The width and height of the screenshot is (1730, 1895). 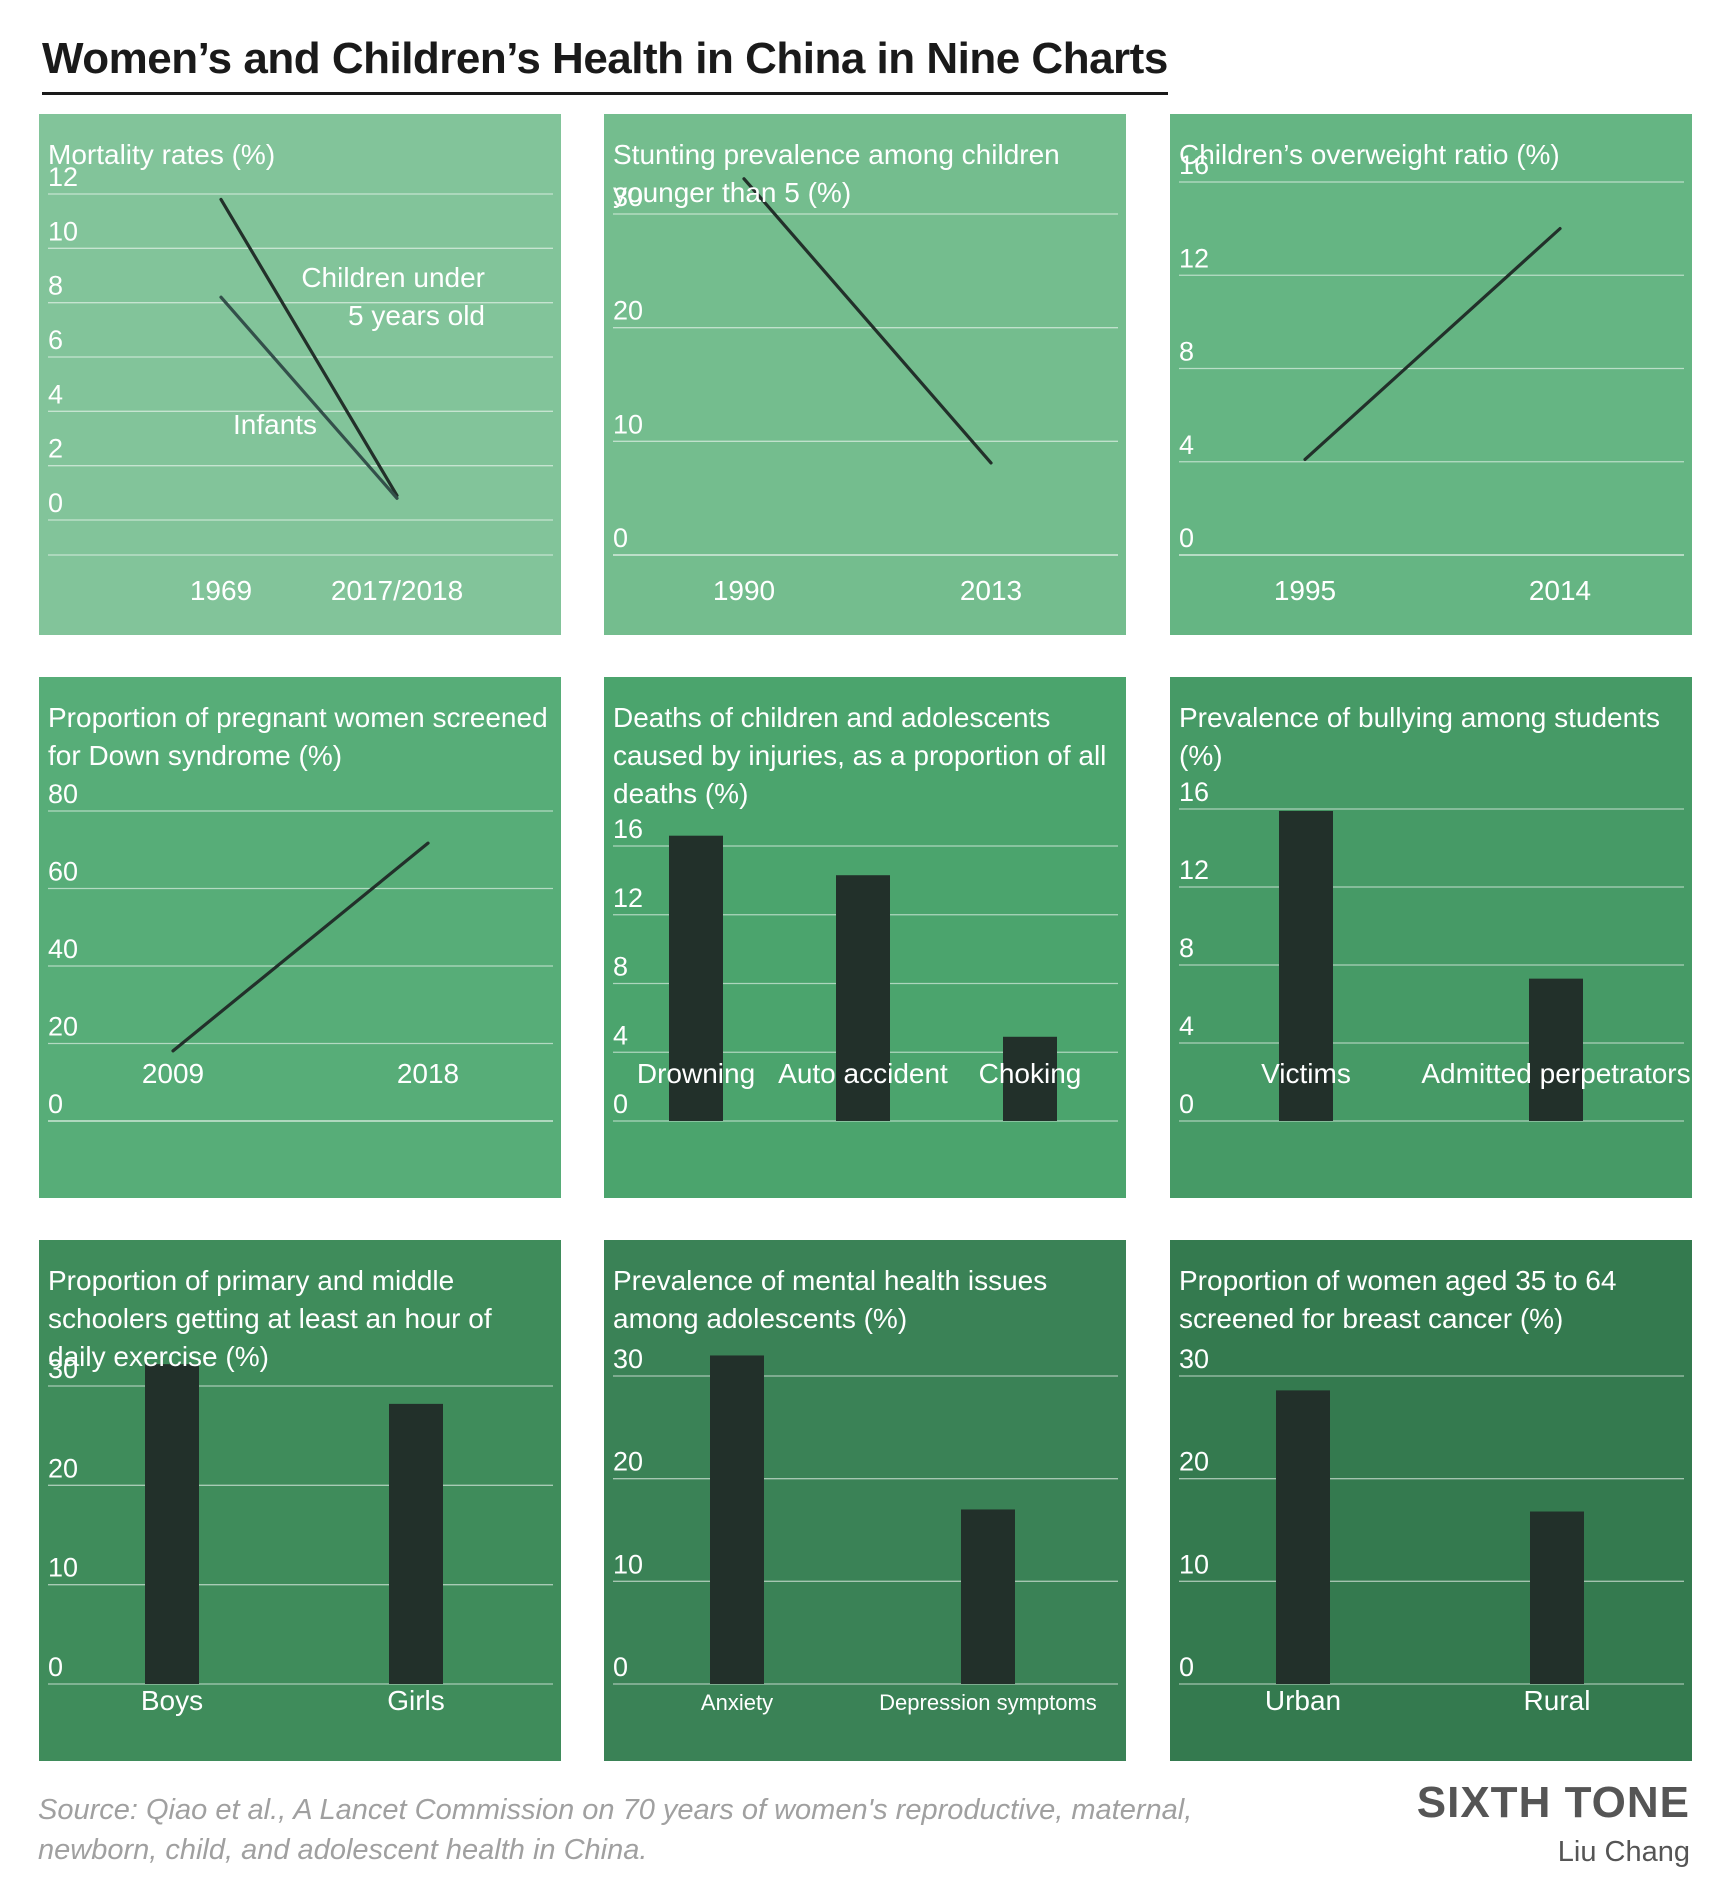 What do you see at coordinates (55, 340) in the screenshot?
I see `y-tick-label: 6` at bounding box center [55, 340].